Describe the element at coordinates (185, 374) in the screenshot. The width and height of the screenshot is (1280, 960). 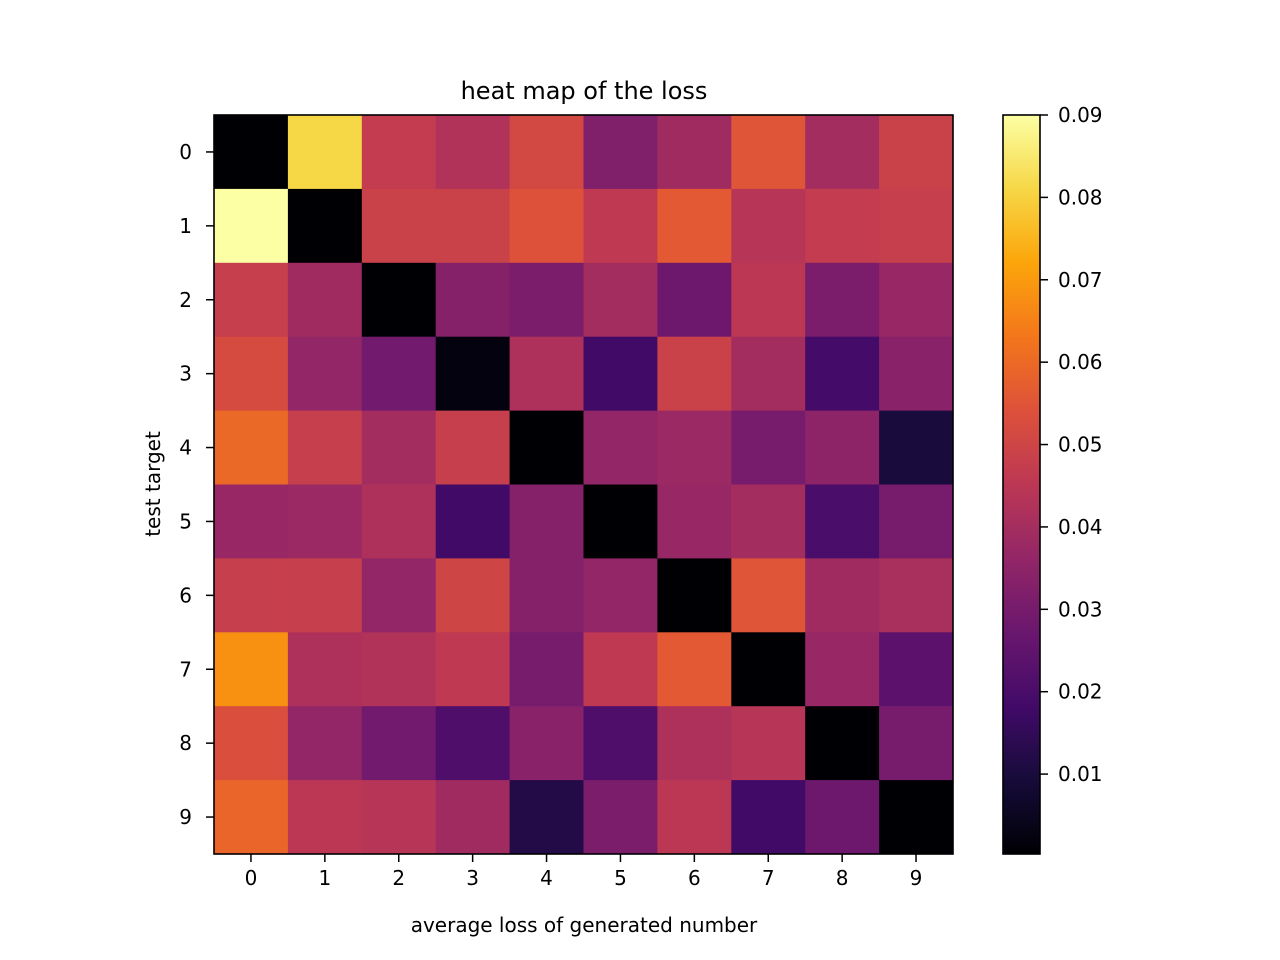
I see `y-tick-label-3: 3` at that location.